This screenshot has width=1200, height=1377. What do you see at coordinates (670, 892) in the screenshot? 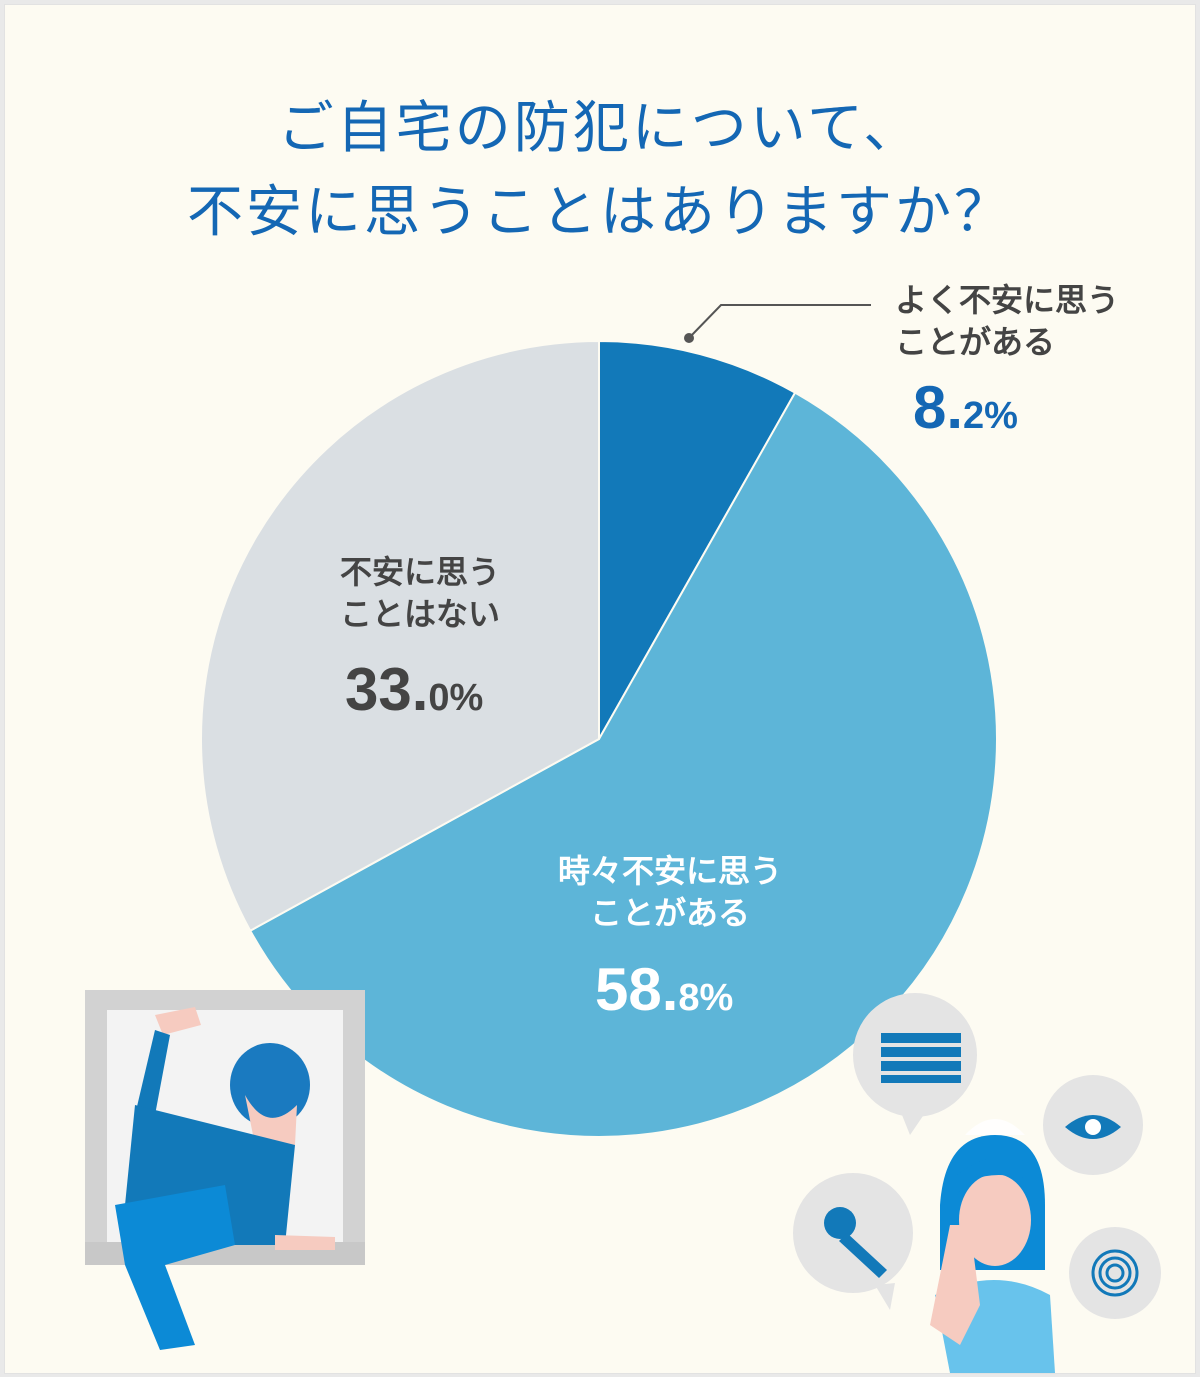
I see `label-sometimes: 時々不安に思う ことがある` at bounding box center [670, 892].